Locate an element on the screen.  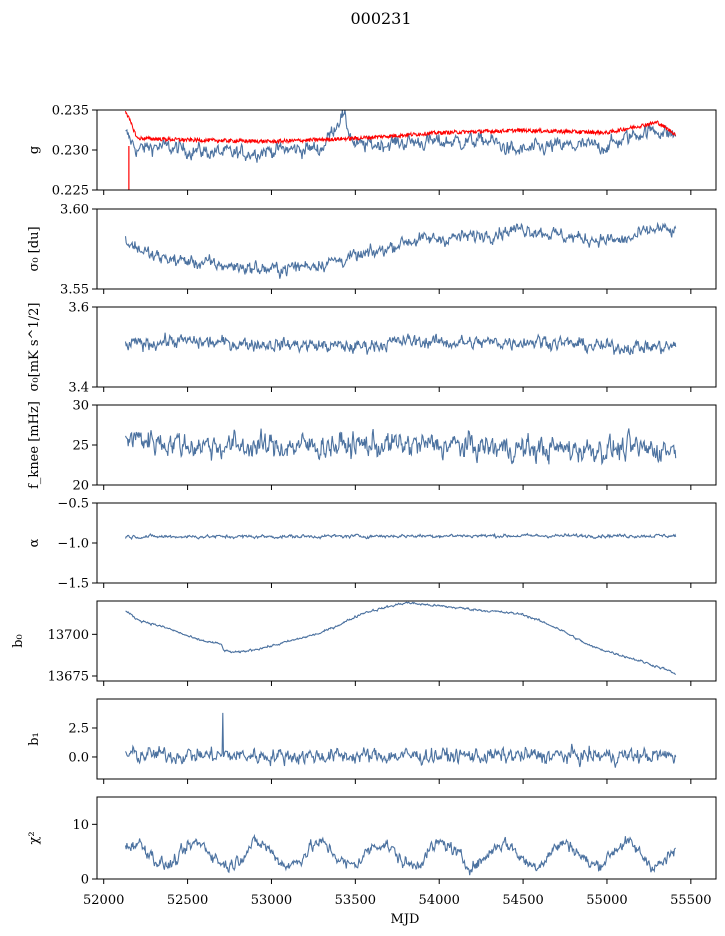
y-axis-label: g is located at coordinates (34, 150).